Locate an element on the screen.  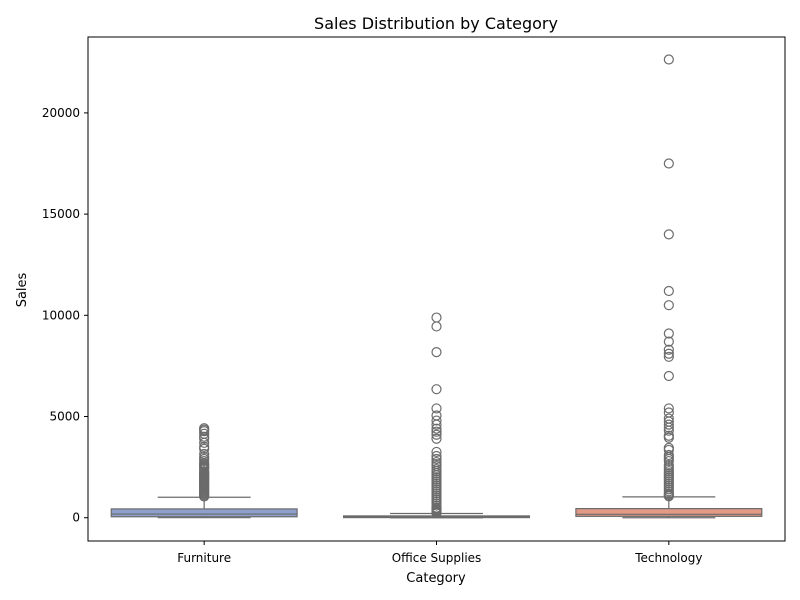
x-tick-label: Furniture is located at coordinates (204, 558).